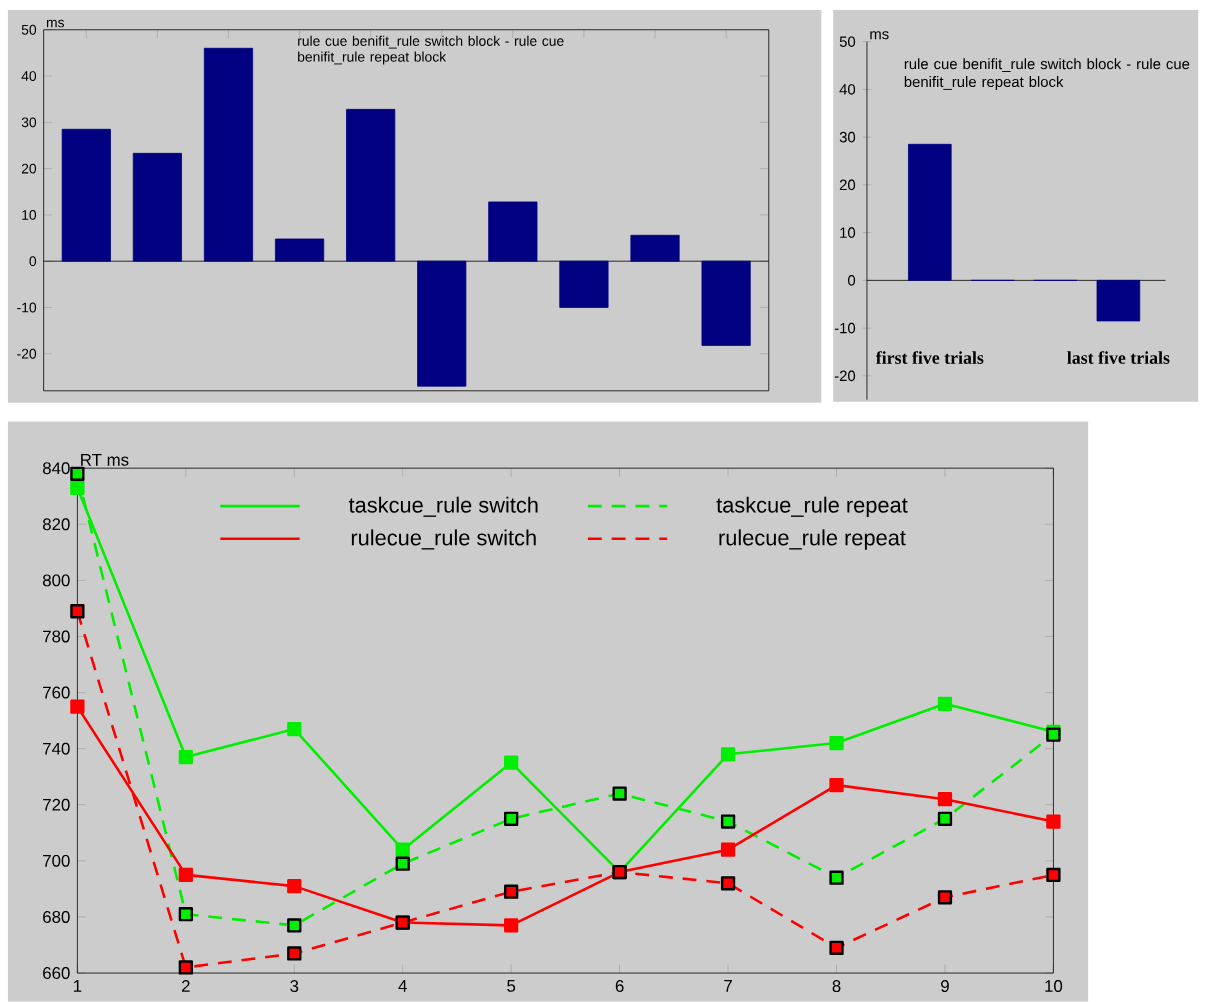  What do you see at coordinates (945, 986) in the screenshot?
I see `x-tick-label: 9` at bounding box center [945, 986].